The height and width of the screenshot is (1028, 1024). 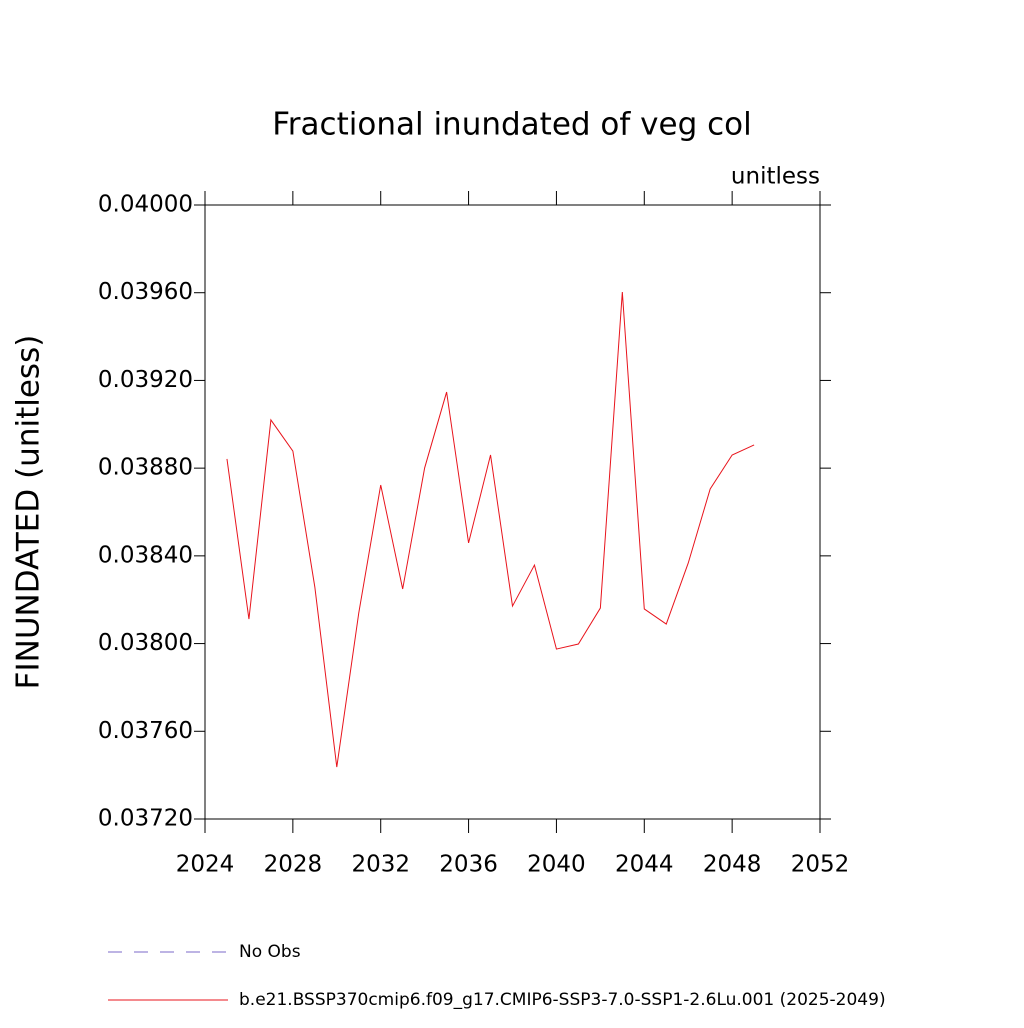 I want to click on y-tick-label: 0.03880, so click(x=145, y=468).